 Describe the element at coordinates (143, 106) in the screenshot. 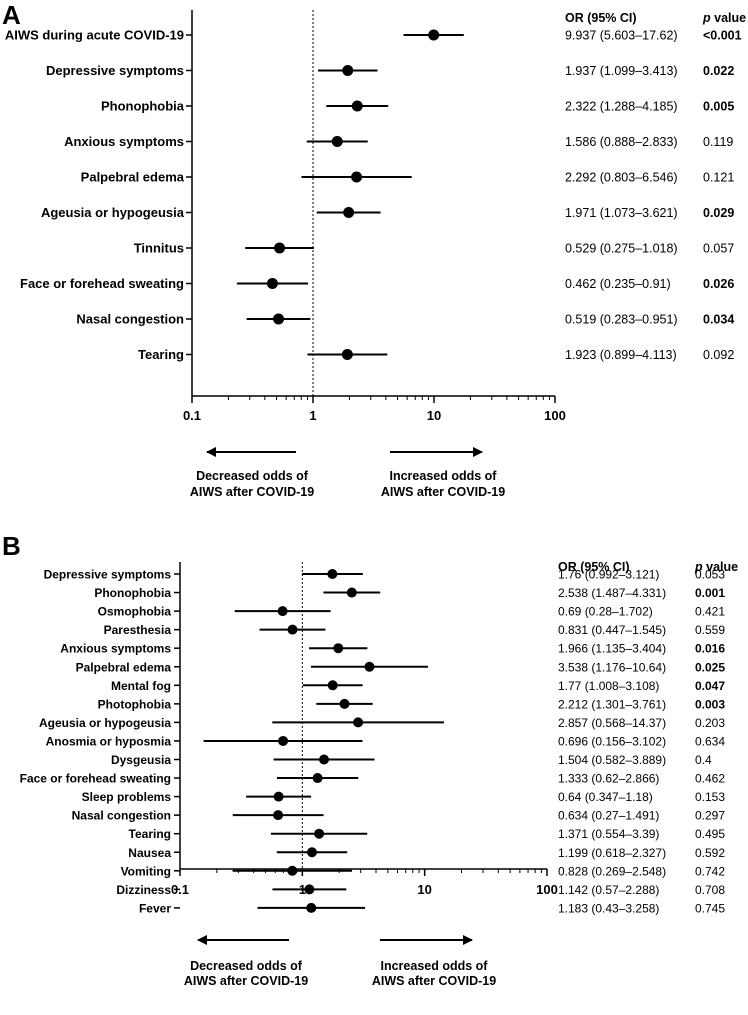

I see `row-label: Phonophobia` at that location.